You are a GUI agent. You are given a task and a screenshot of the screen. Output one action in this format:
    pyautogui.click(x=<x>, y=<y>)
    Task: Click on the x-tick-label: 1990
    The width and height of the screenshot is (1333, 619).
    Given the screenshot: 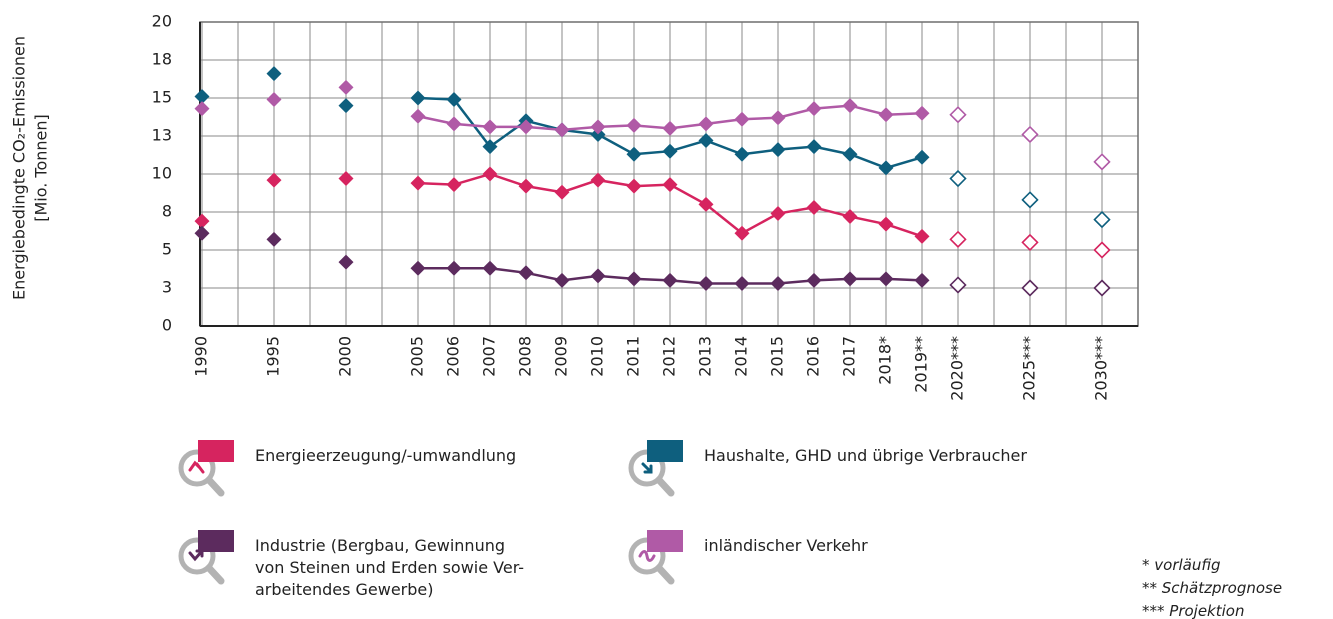 What is the action you would take?
    pyautogui.click(x=201, y=356)
    